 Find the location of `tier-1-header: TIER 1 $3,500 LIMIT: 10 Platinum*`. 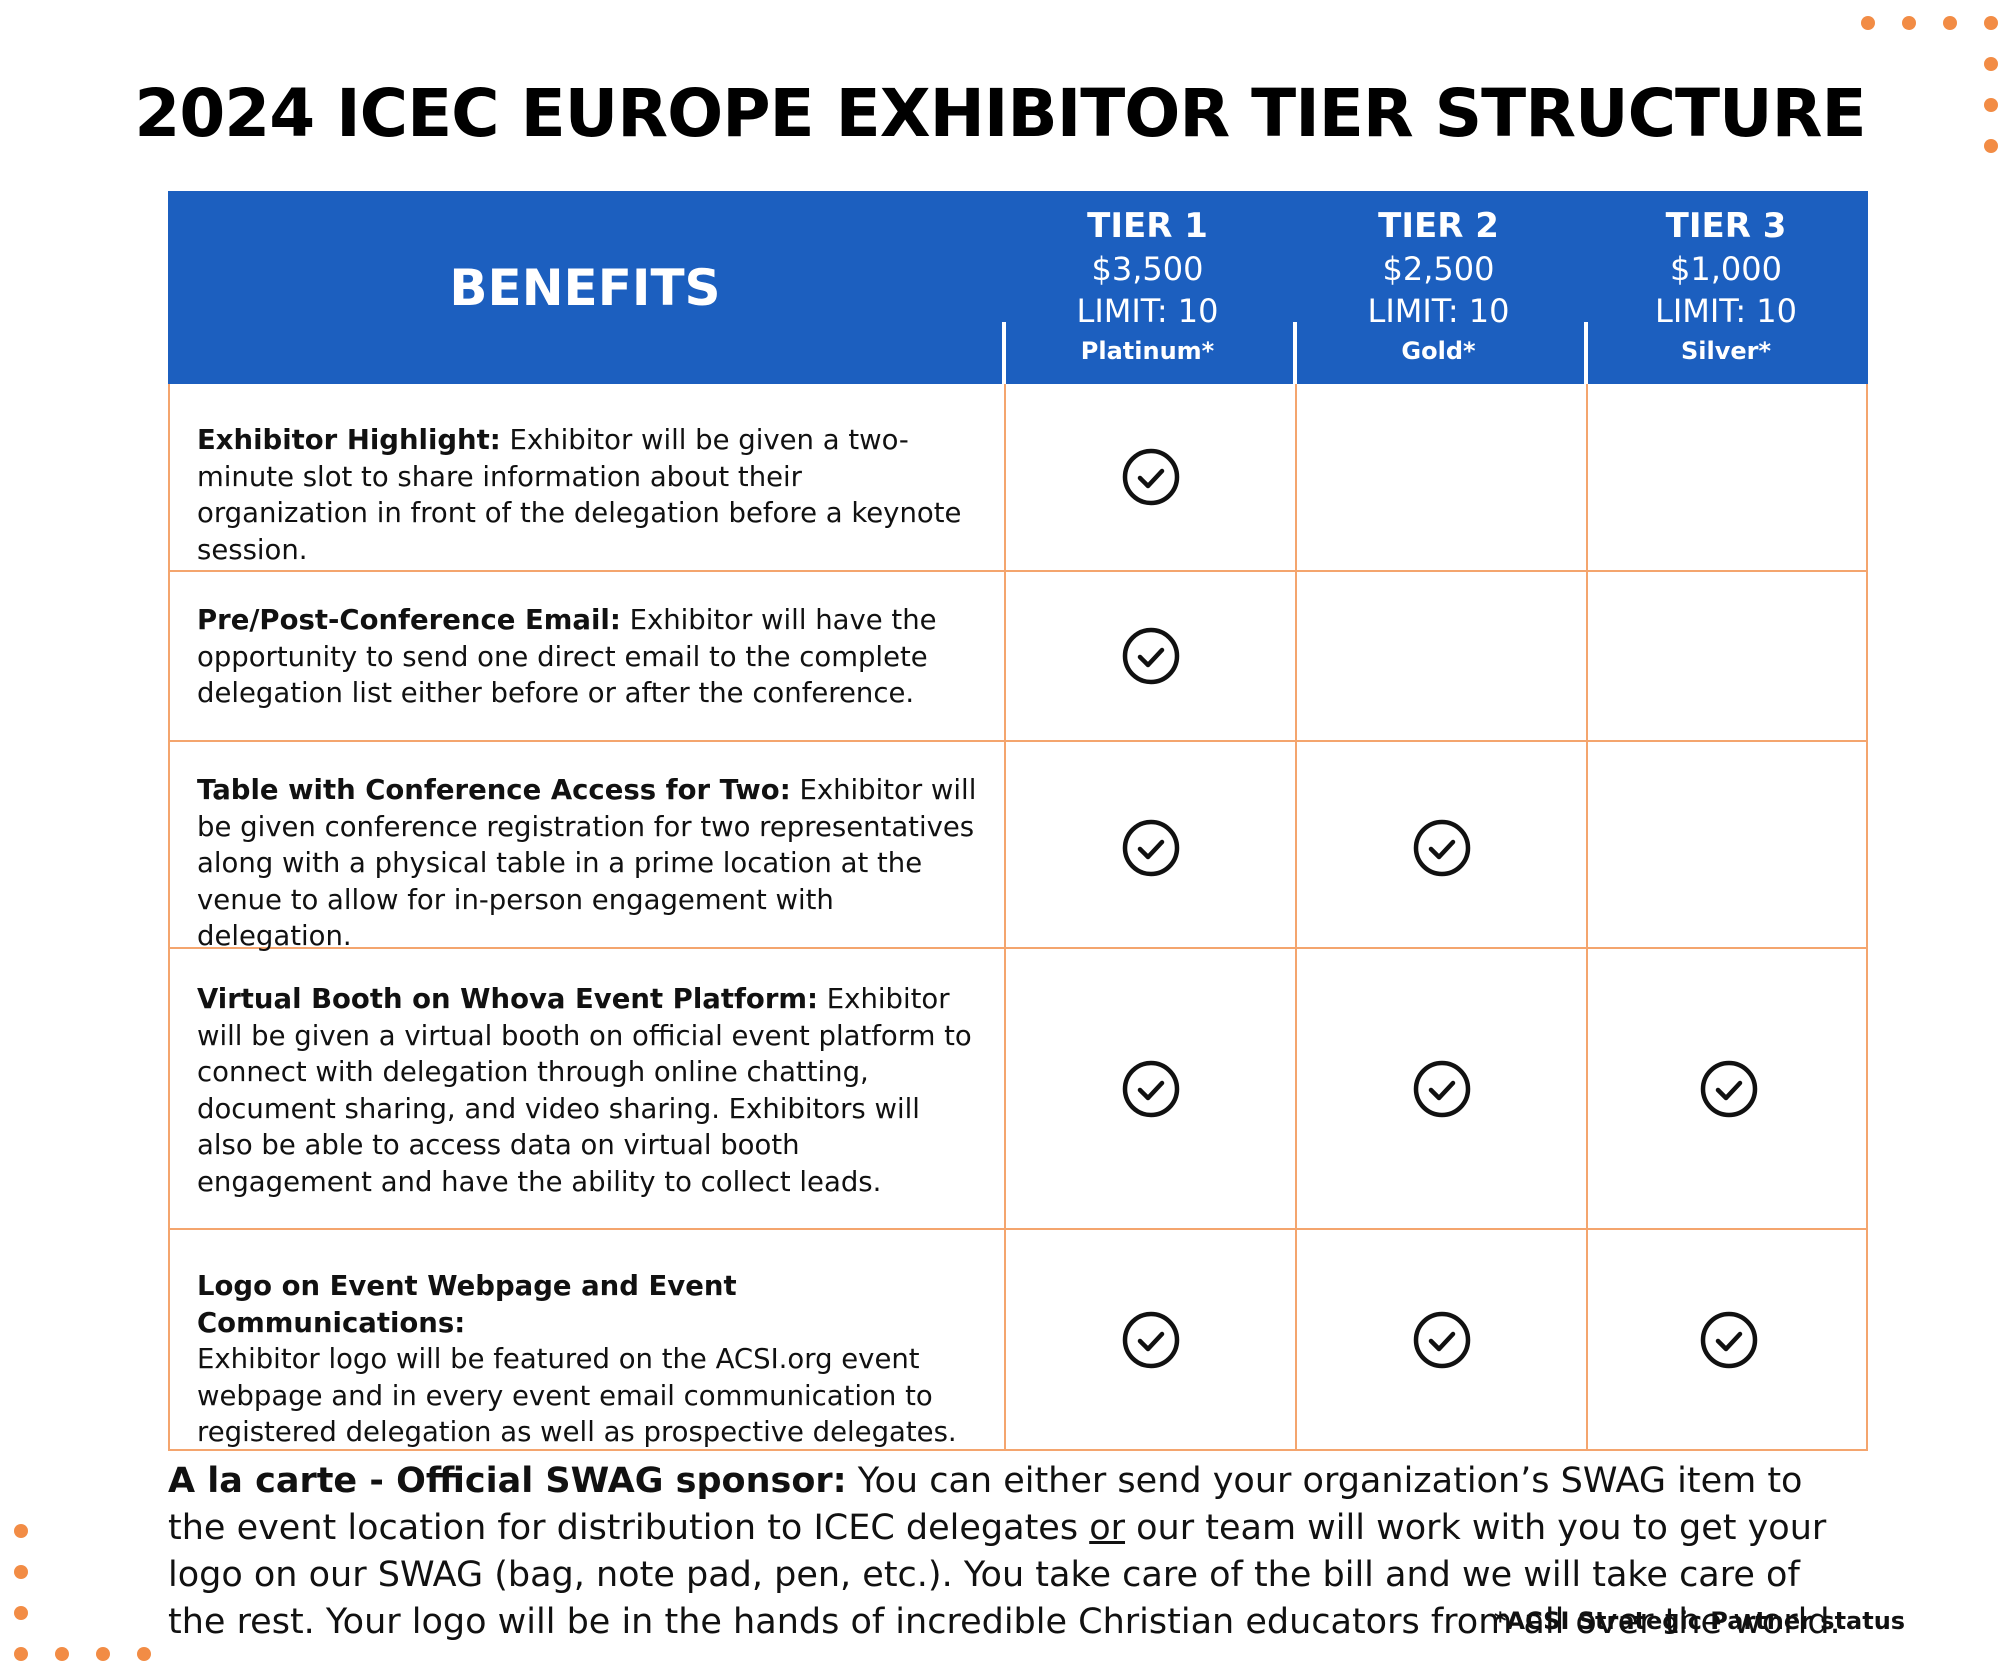

tier-1-header: TIER 1 $3,500 LIMIT: 10 Platinum* is located at coordinates (1147, 287).